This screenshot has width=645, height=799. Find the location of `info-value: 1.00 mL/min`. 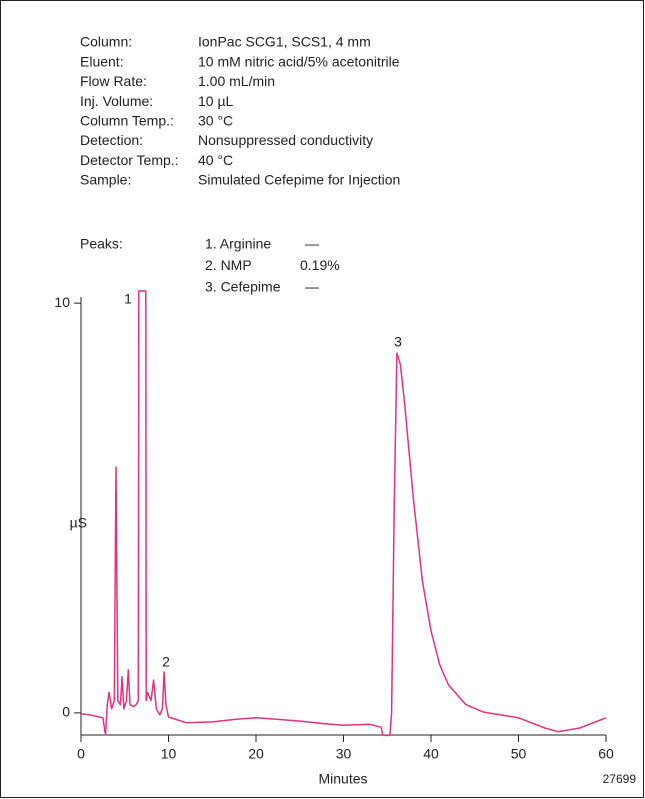

info-value: 1.00 mL/min is located at coordinates (236, 81).